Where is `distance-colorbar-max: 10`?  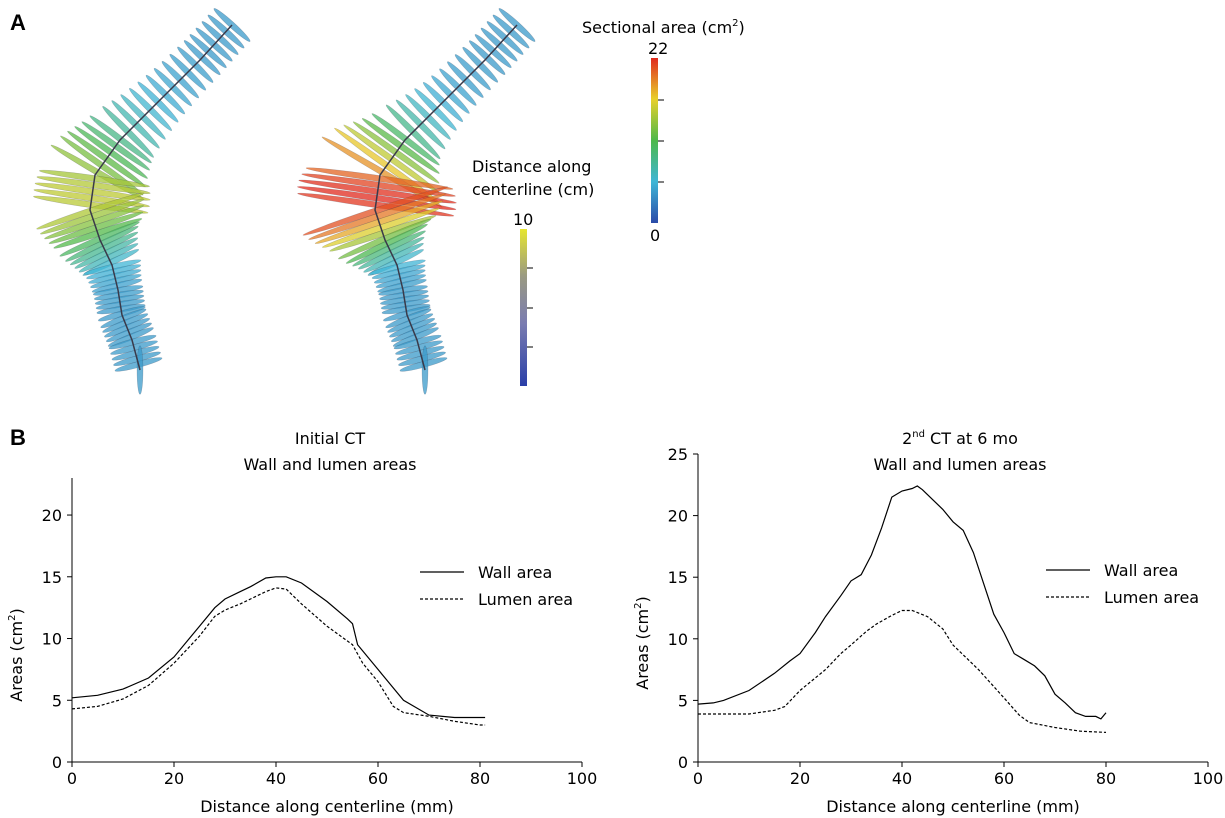 distance-colorbar-max: 10 is located at coordinates (523, 219).